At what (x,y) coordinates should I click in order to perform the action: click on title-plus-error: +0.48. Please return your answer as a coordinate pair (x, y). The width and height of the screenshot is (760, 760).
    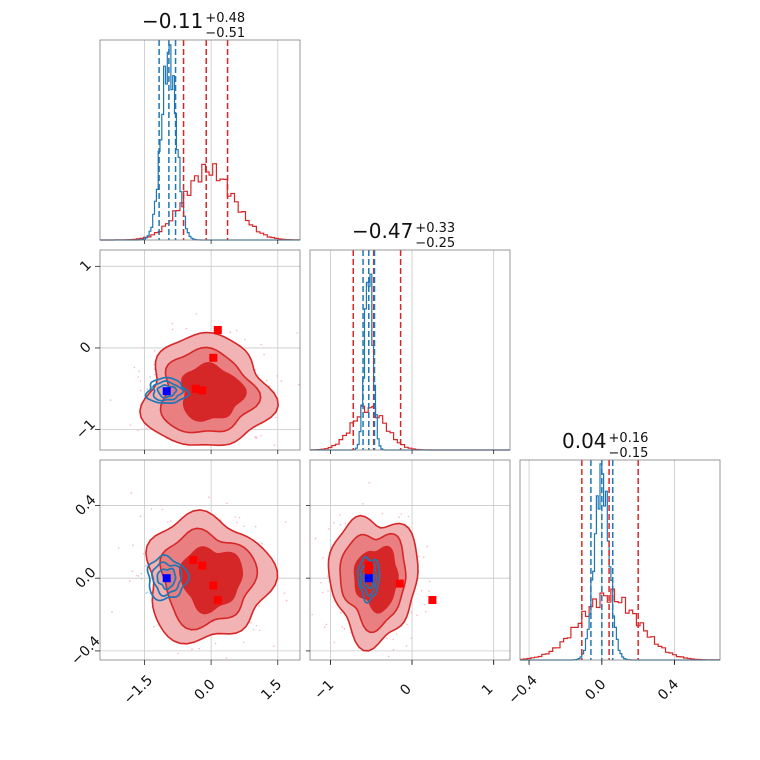
    Looking at the image, I should click on (225, 18).